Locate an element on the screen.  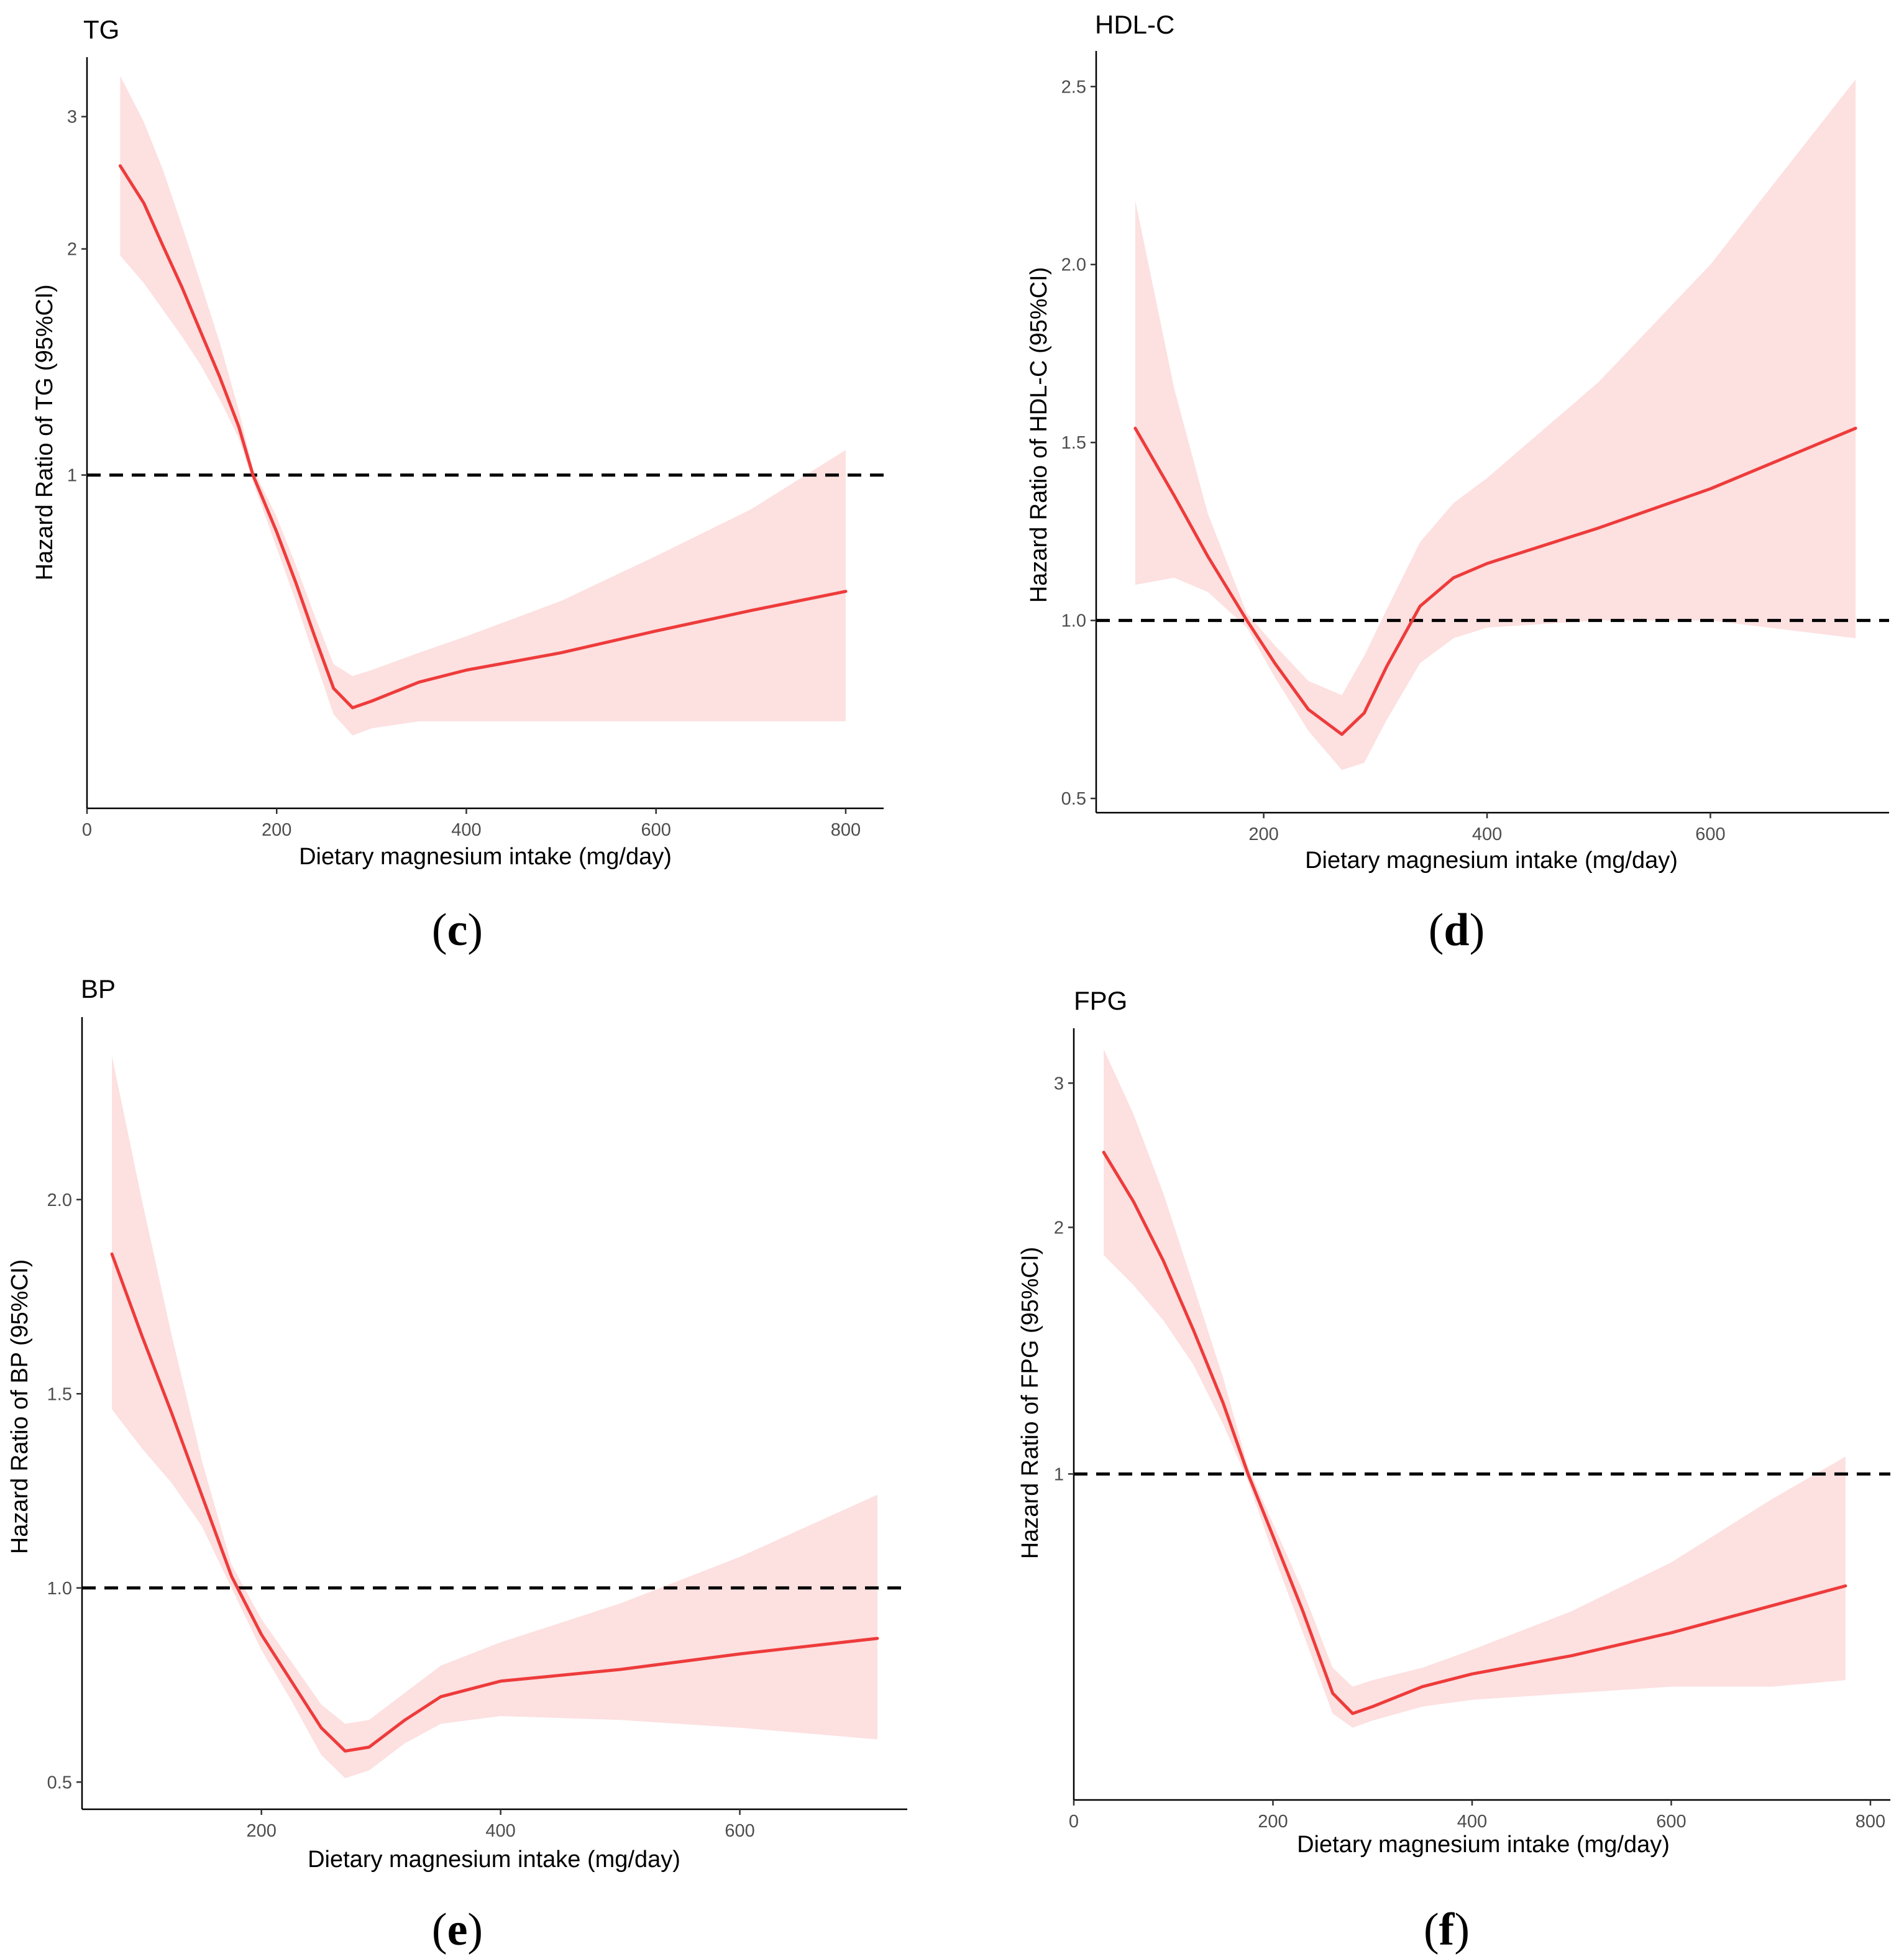
caption-close-f: ) is located at coordinates (1462, 1929).